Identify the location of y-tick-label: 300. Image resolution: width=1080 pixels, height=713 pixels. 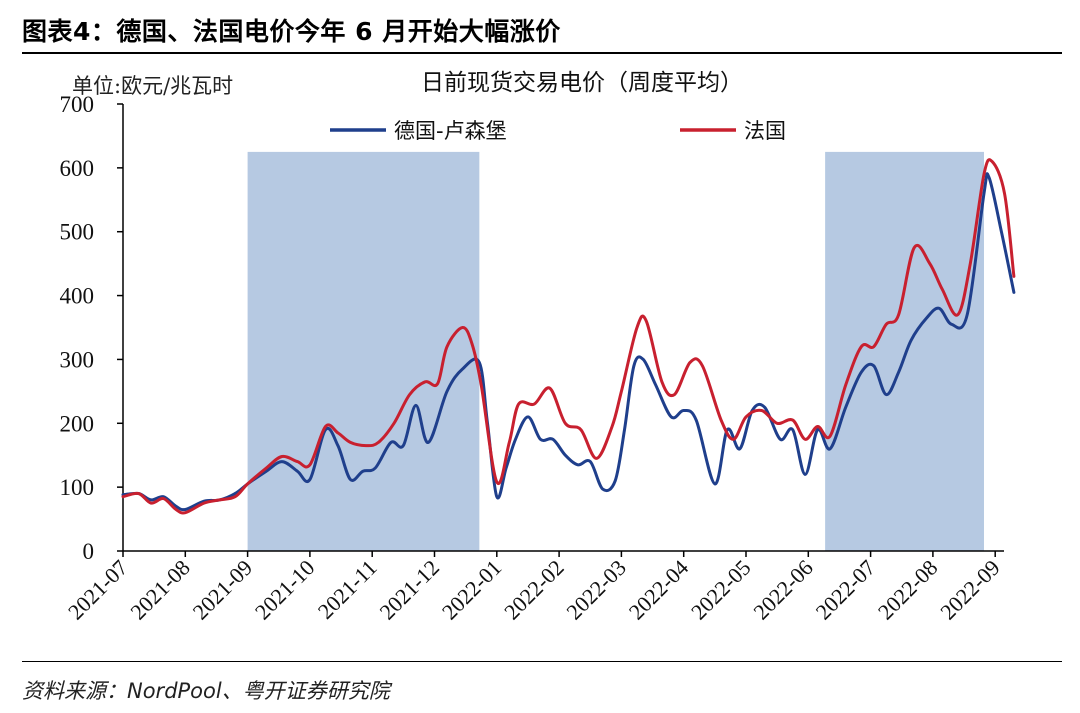
(77, 359).